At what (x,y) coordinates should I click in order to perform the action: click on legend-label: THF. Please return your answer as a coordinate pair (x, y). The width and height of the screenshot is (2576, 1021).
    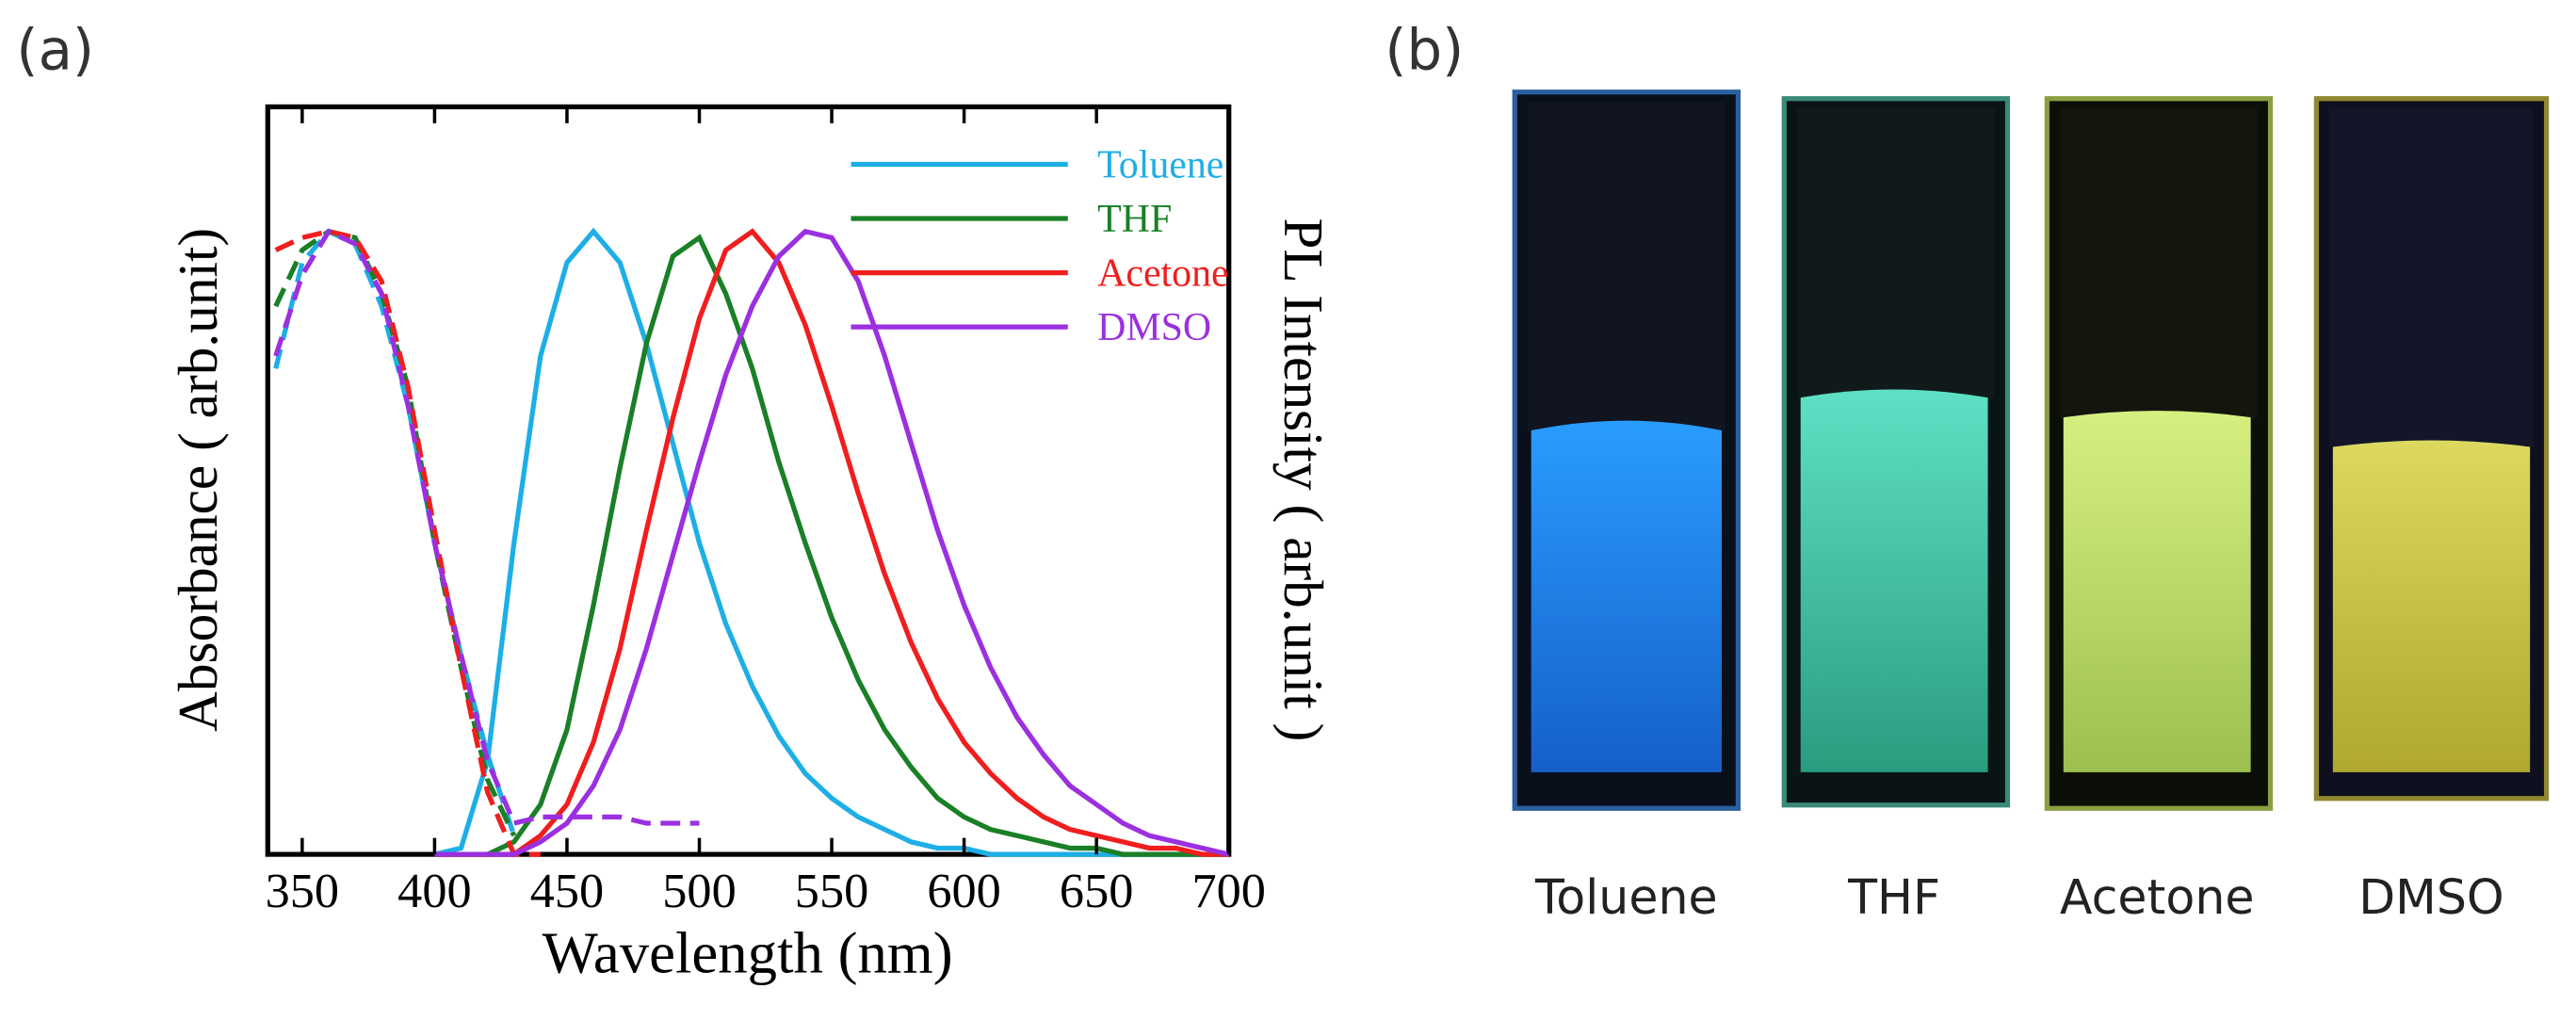
    Looking at the image, I should click on (1134, 219).